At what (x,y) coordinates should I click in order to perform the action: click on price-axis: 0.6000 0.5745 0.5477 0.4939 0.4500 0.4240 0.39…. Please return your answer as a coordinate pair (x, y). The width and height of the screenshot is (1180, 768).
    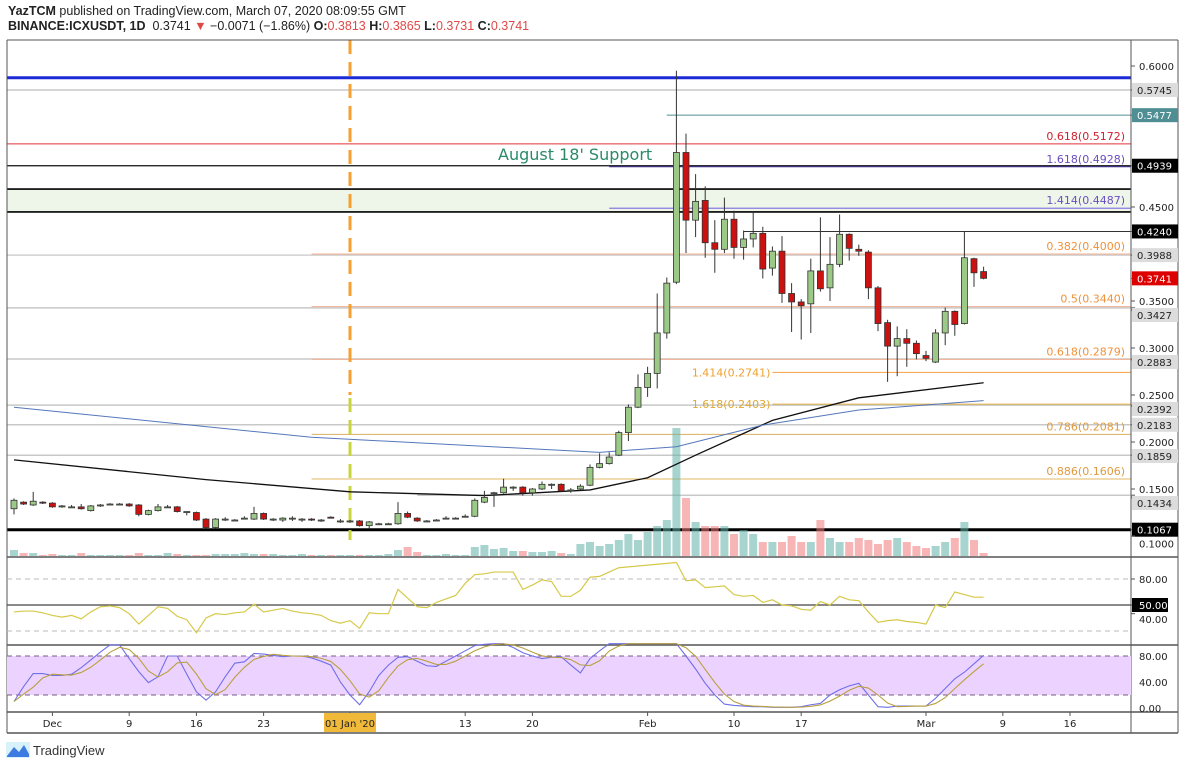
    Looking at the image, I should click on (1154, 306).